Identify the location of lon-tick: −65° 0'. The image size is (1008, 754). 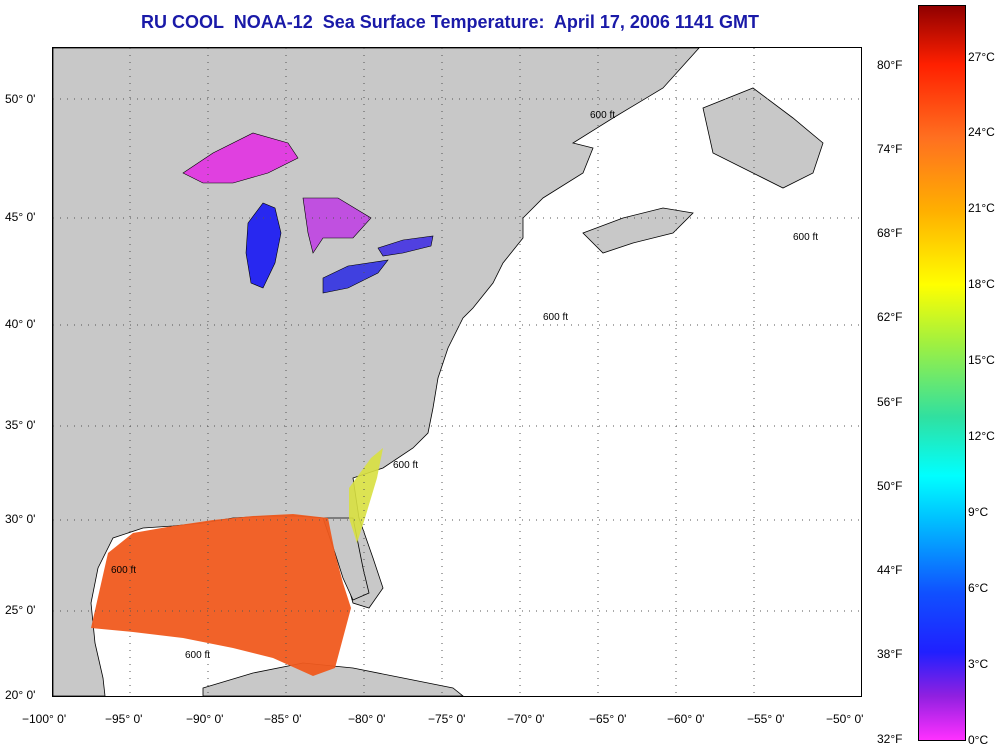
(608, 719).